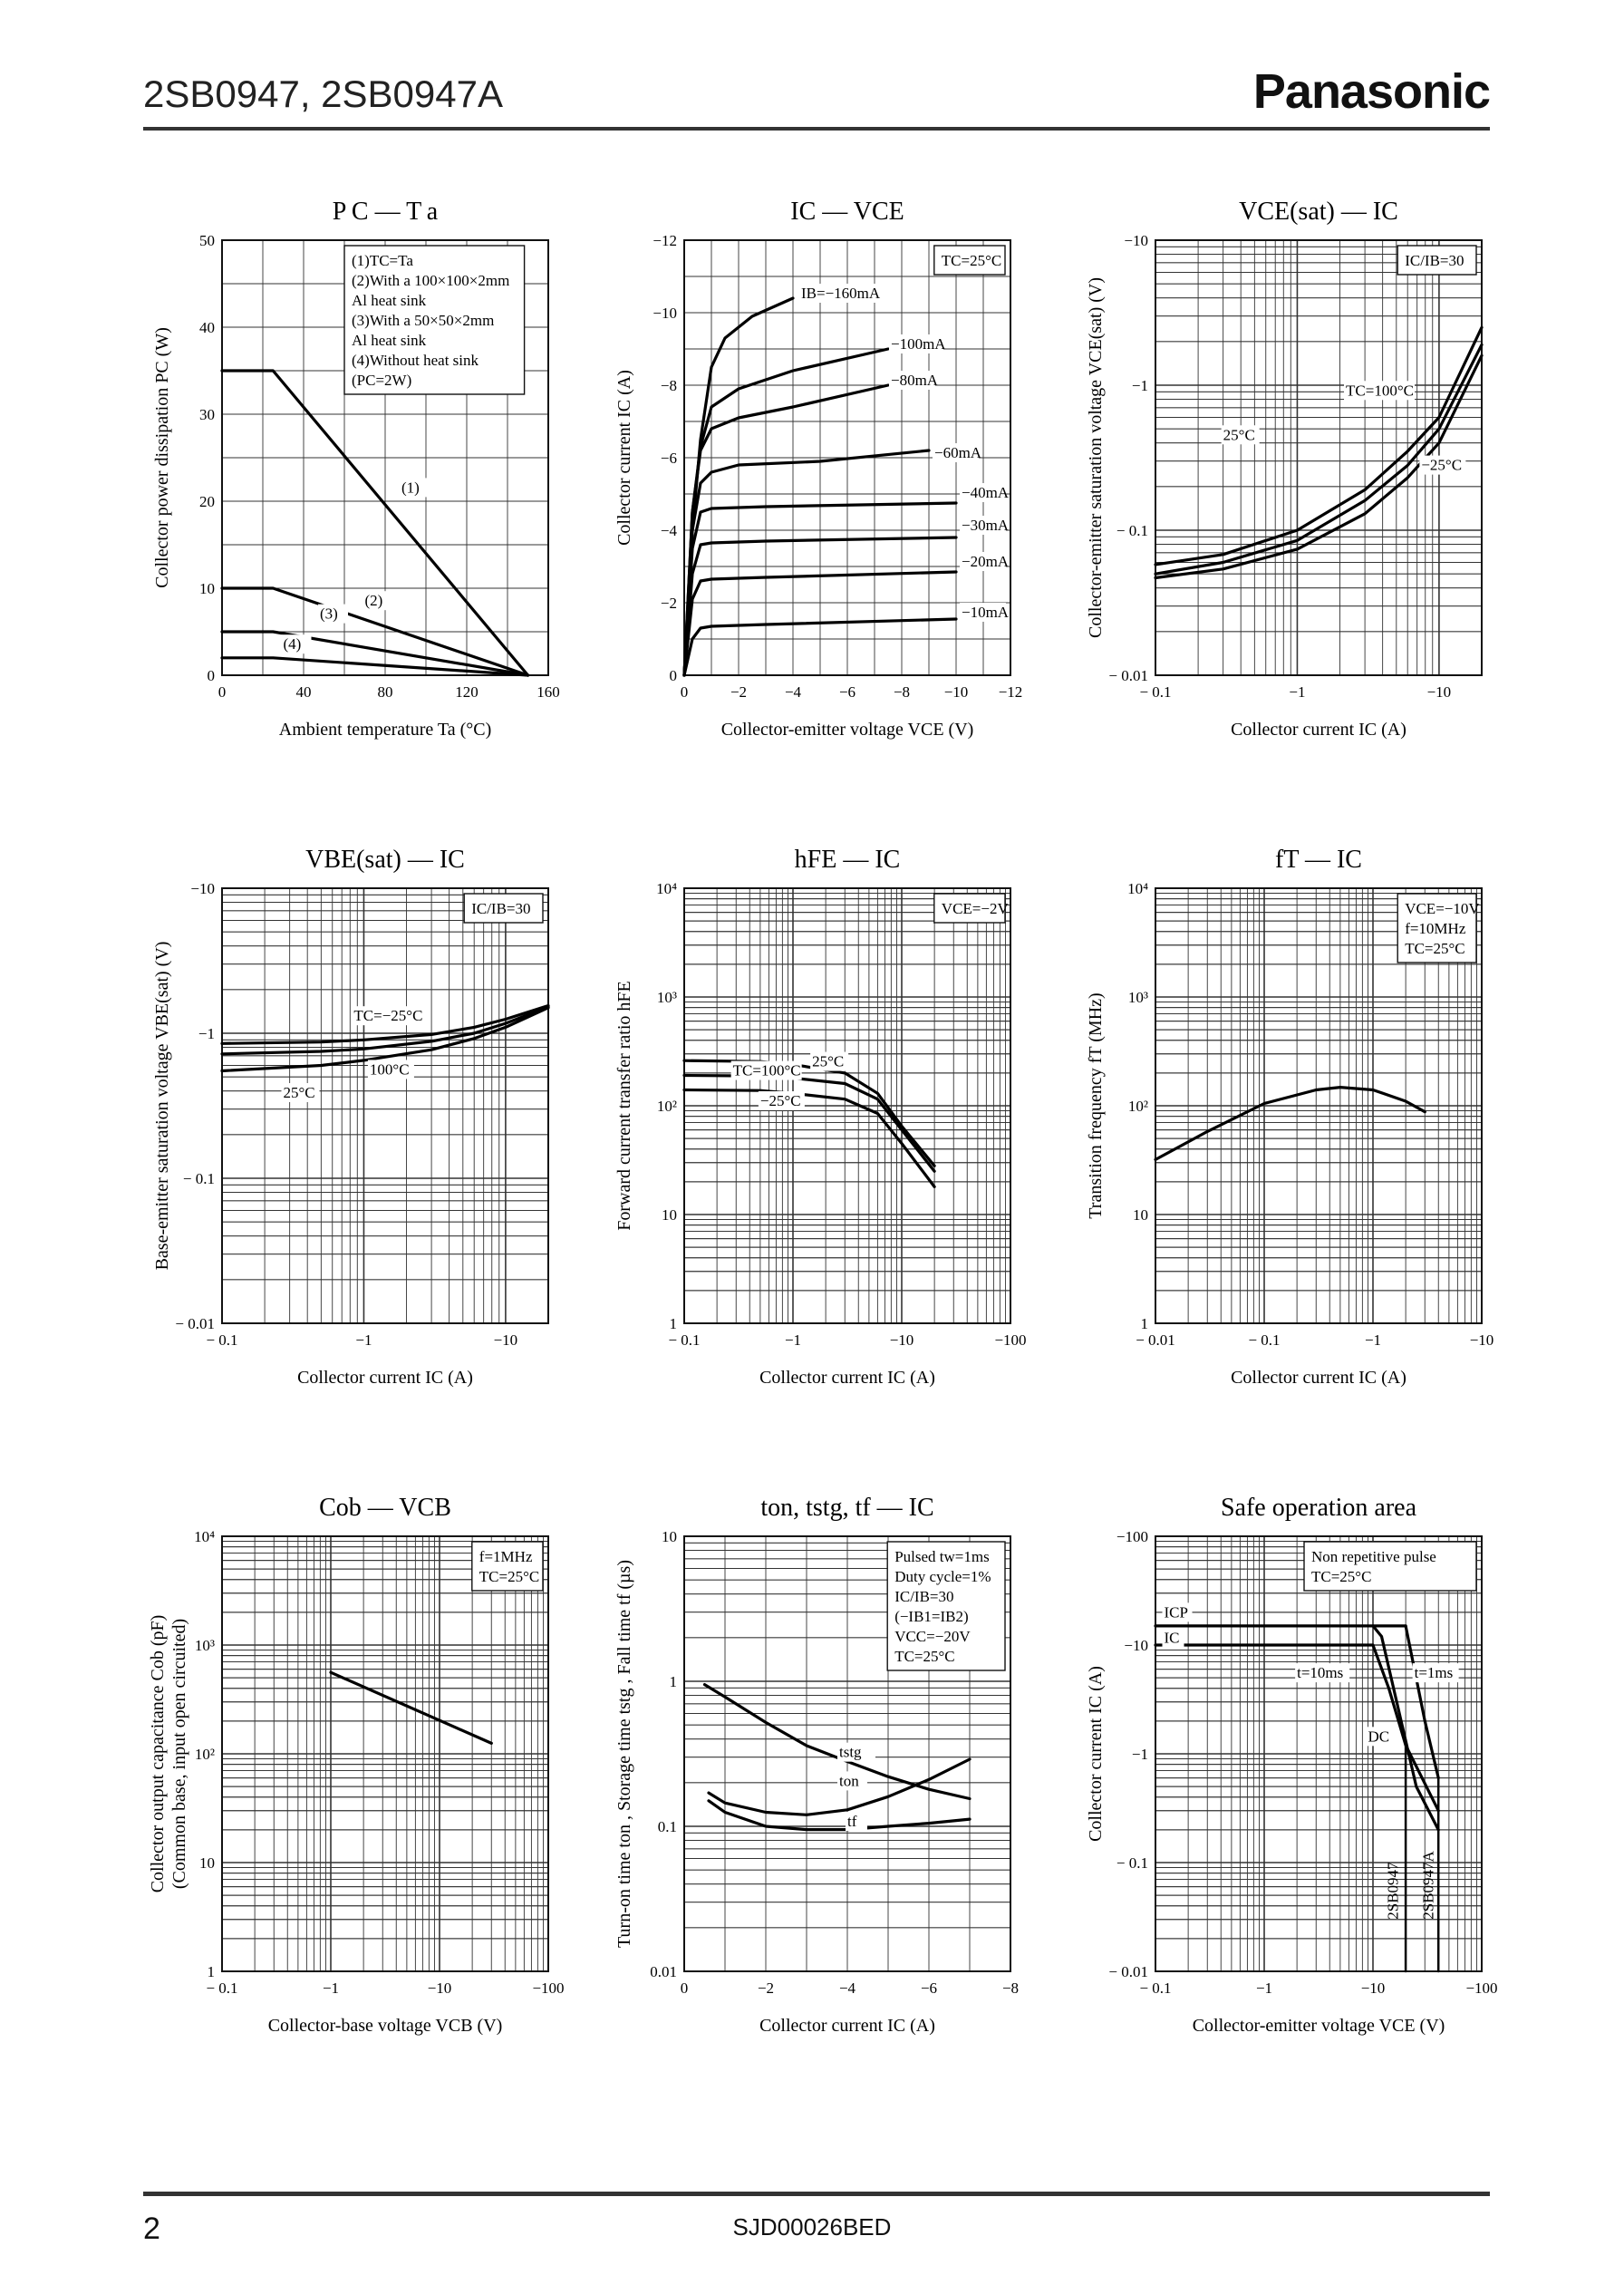 This screenshot has height=2294, width=1624. Describe the element at coordinates (466, 692) in the screenshot. I see `x-tick-label: 120` at that location.